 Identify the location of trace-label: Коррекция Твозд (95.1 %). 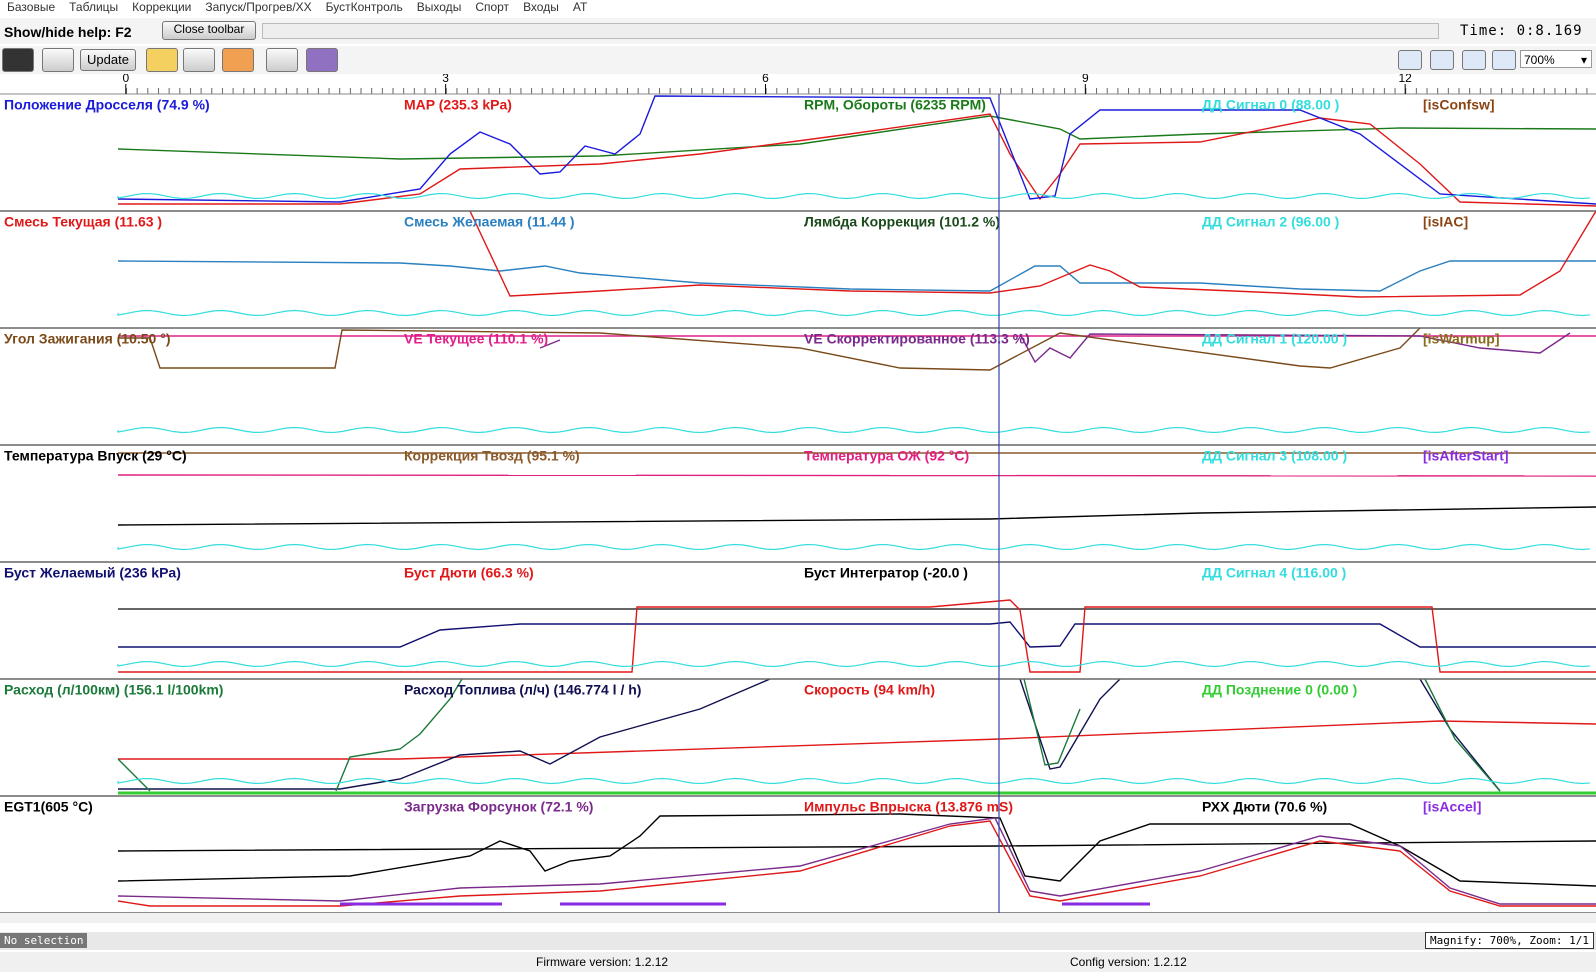
(492, 456).